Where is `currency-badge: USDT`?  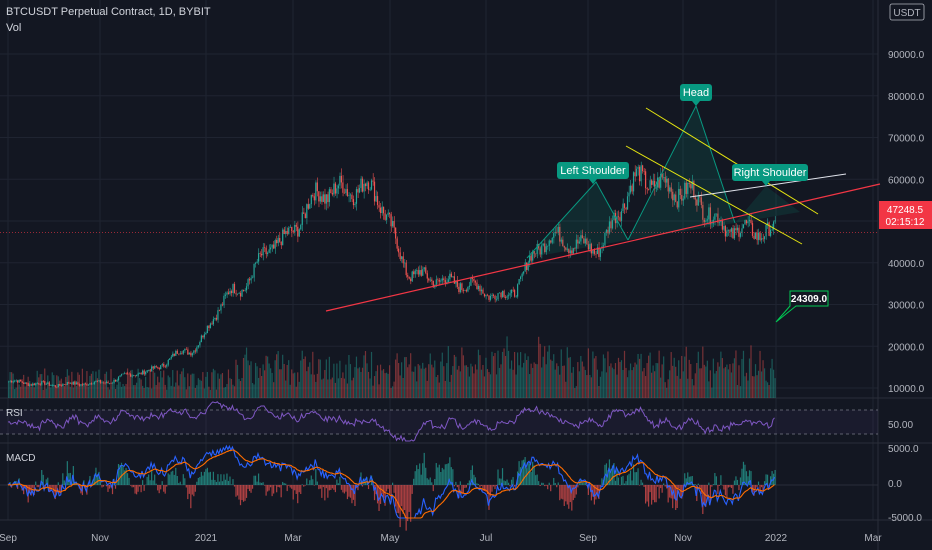
currency-badge: USDT is located at coordinates (907, 12).